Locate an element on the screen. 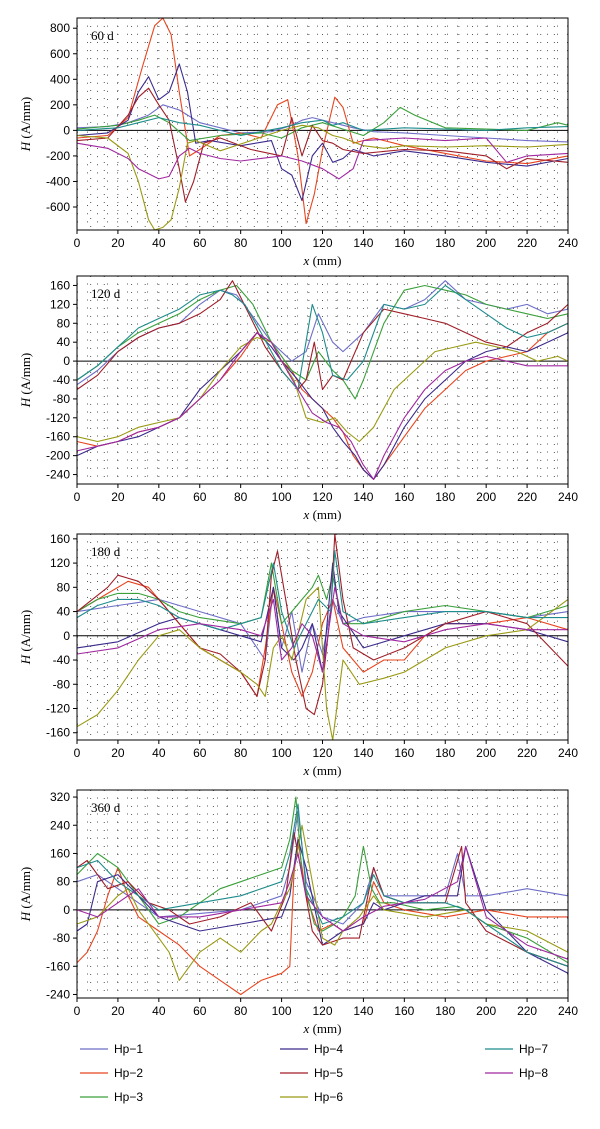 The height and width of the screenshot is (1129, 600). y-tick-label: -200 is located at coordinates (58, 156).